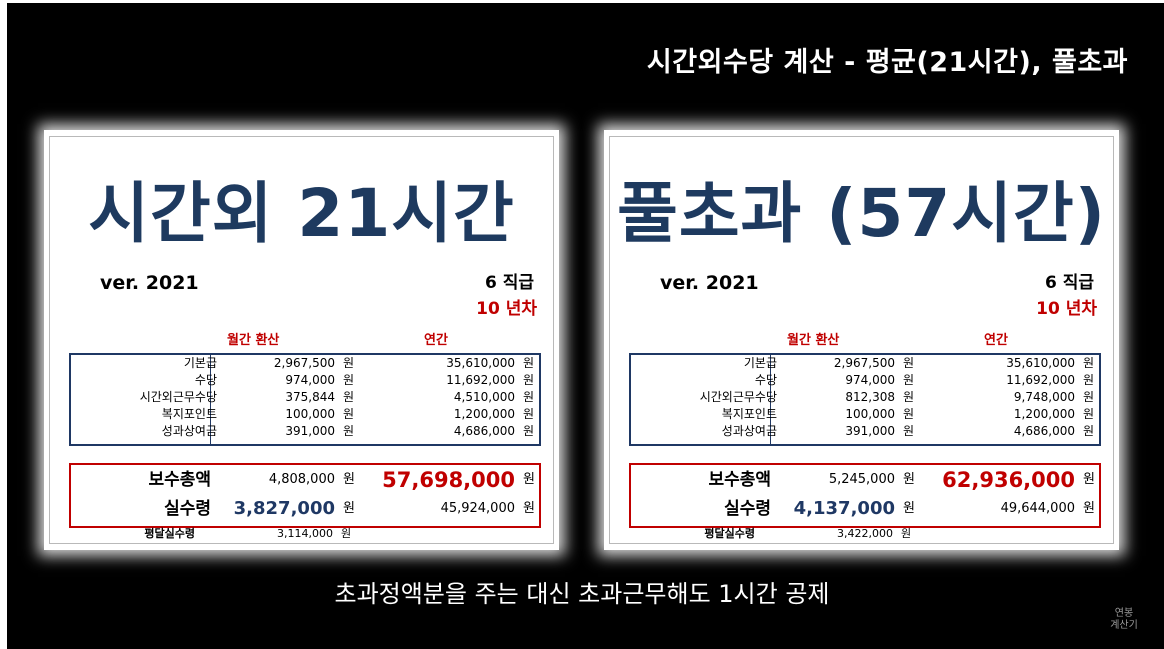  I want to click on average-net-row: 평달실수령 3,422,000 원, so click(863, 534).